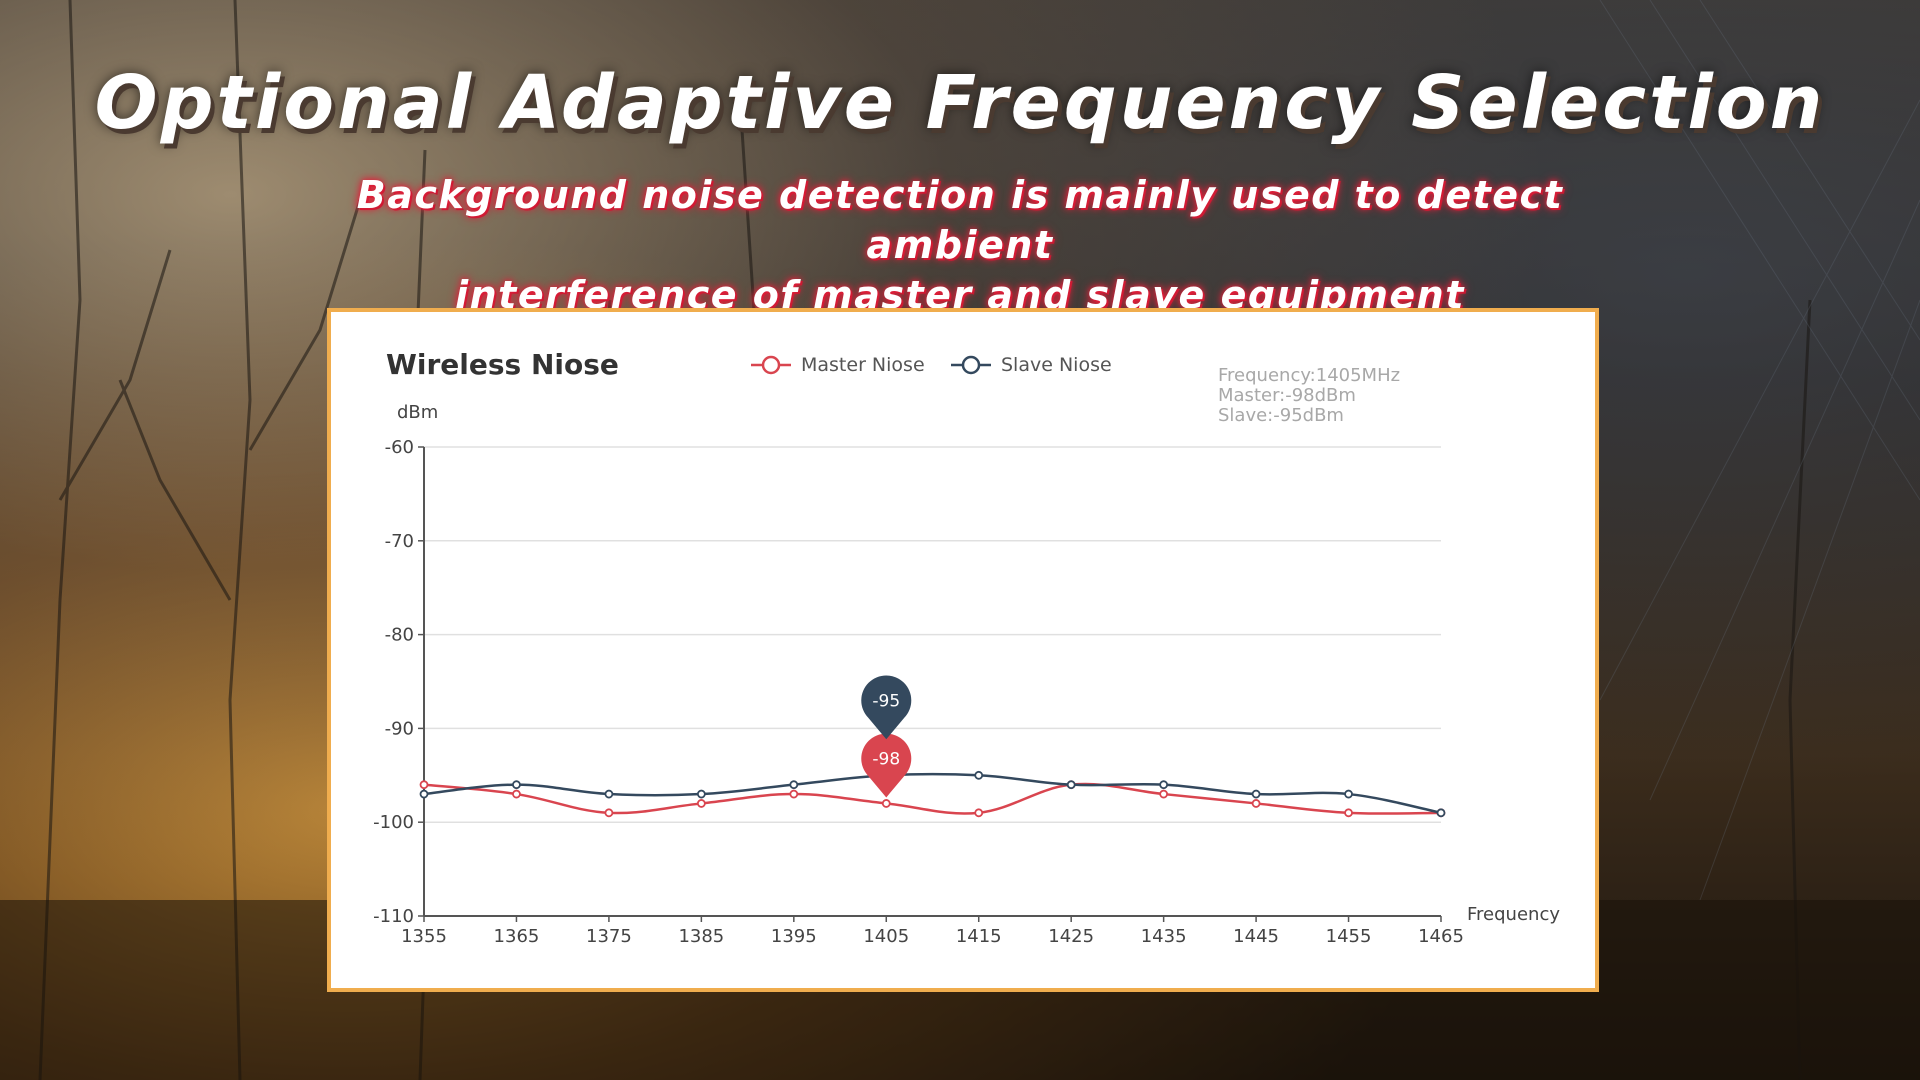  What do you see at coordinates (399, 635) in the screenshot?
I see `y-tick-label-3: -80` at bounding box center [399, 635].